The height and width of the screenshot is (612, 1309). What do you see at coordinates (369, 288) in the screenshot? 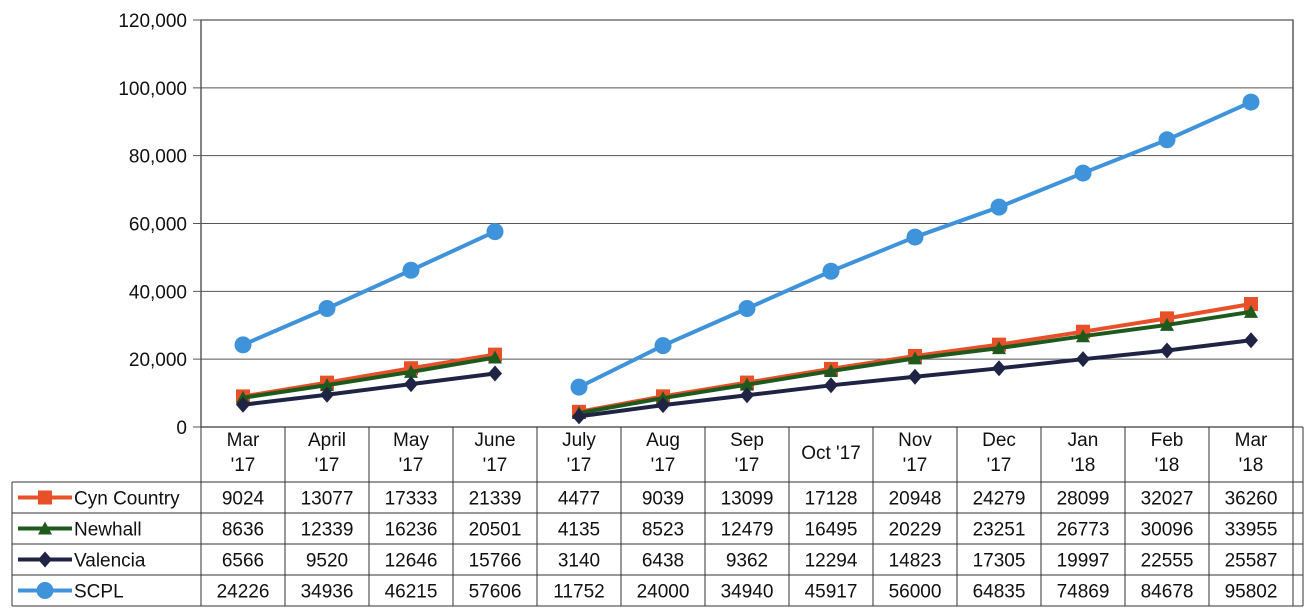
I see `series-line-scpl` at bounding box center [369, 288].